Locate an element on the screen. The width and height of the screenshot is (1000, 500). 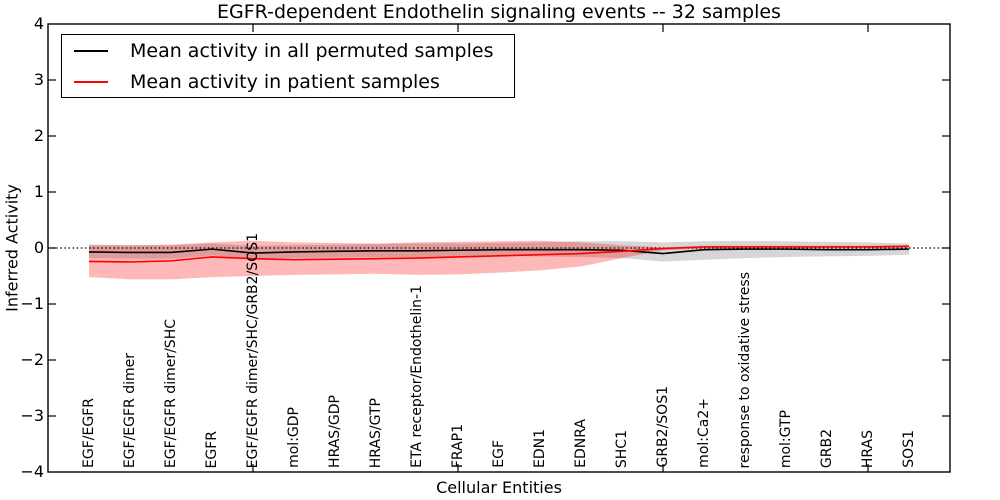
y-tick-label: 3 is located at coordinates (38, 79).